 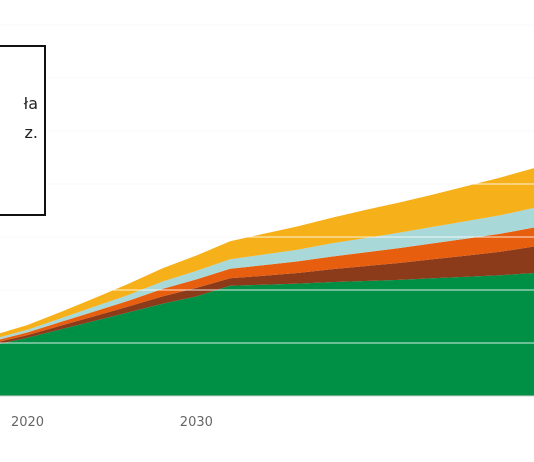 What do you see at coordinates (27, 422) in the screenshot?
I see `x-tick-label: 2020` at bounding box center [27, 422].